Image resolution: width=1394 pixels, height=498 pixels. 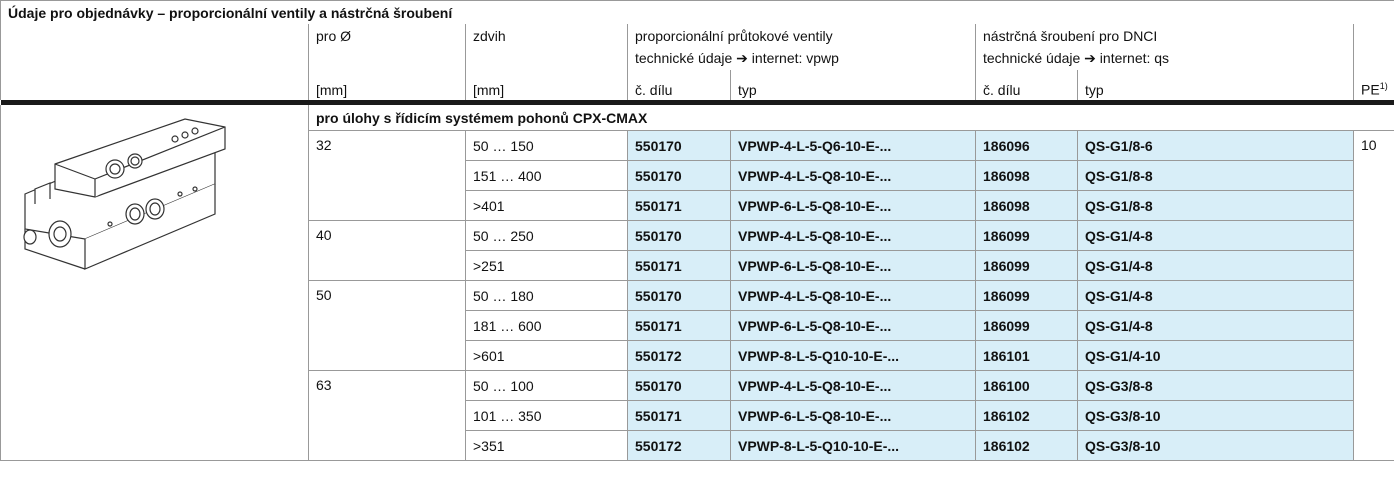 What do you see at coordinates (546, 265) in the screenshot?
I see `stroke-range: >251` at bounding box center [546, 265].